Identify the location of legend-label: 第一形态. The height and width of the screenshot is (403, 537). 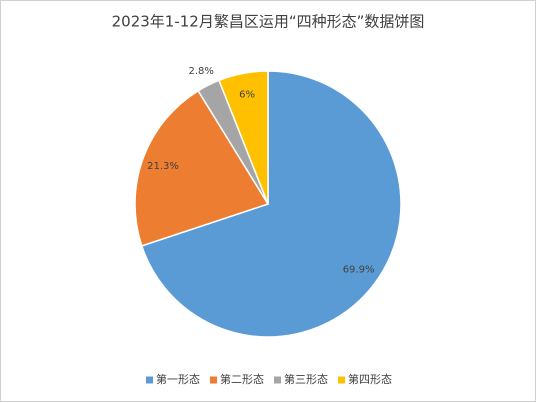
(178, 379).